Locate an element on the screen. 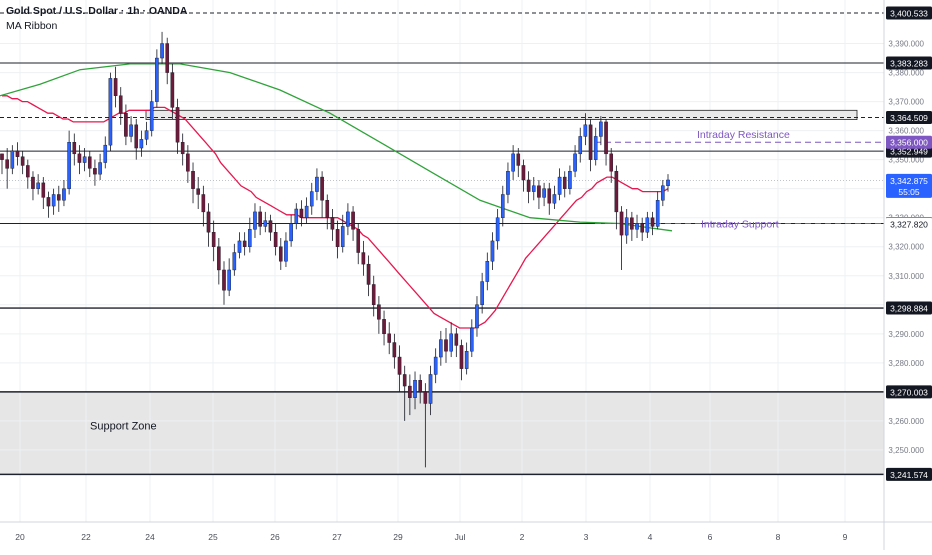  x-tick-label: 26 is located at coordinates (275, 537).